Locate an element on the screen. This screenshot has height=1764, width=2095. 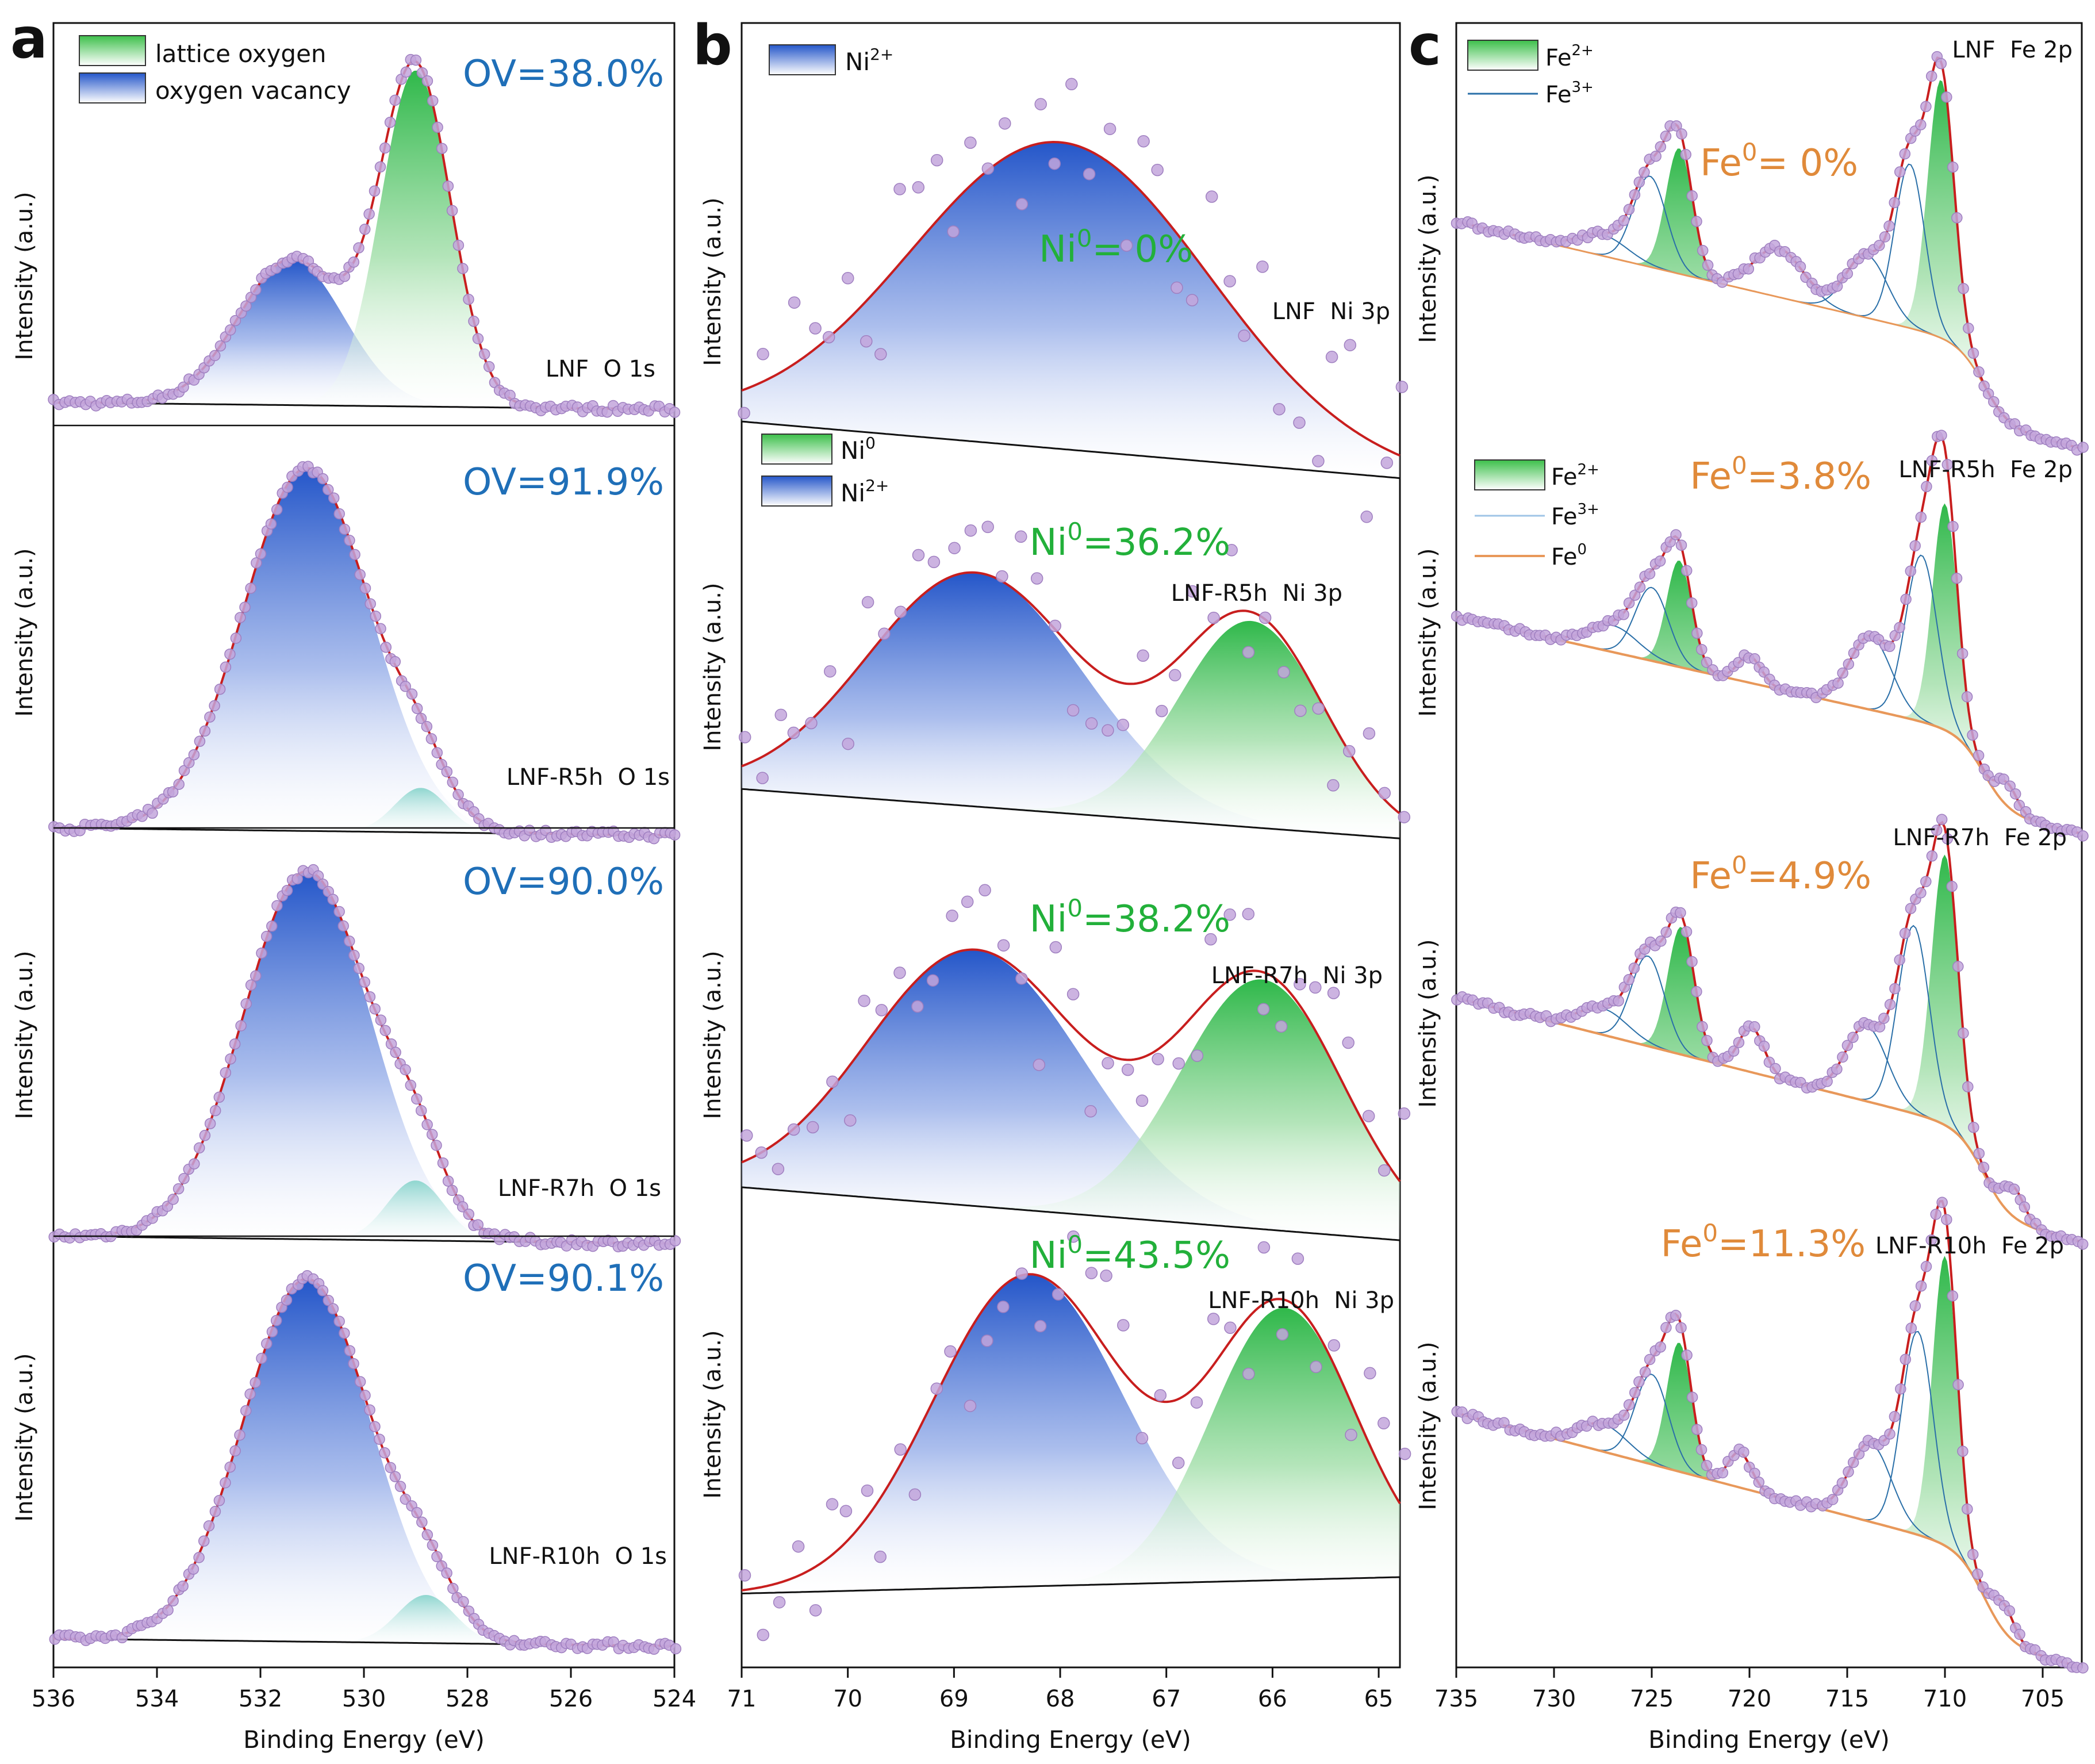
x-tick-label: 710 is located at coordinates (1945, 1699).